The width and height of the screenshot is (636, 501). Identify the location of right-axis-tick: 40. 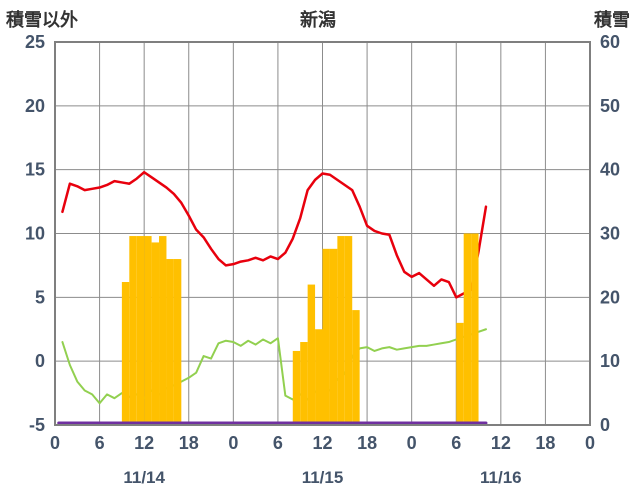
(610, 170).